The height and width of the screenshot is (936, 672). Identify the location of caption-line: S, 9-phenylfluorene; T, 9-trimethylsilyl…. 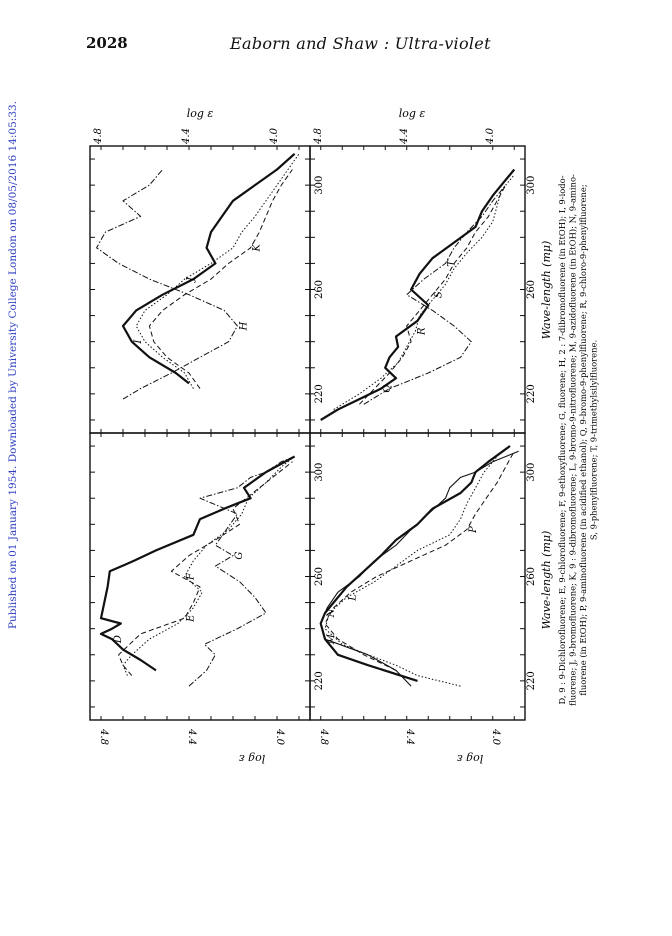
(594, 440).